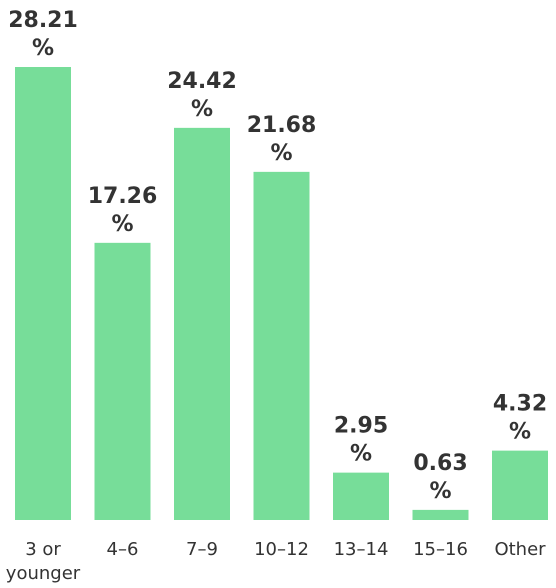 This screenshot has height=588, width=556. I want to click on value-unit-1: %, so click(122, 224).